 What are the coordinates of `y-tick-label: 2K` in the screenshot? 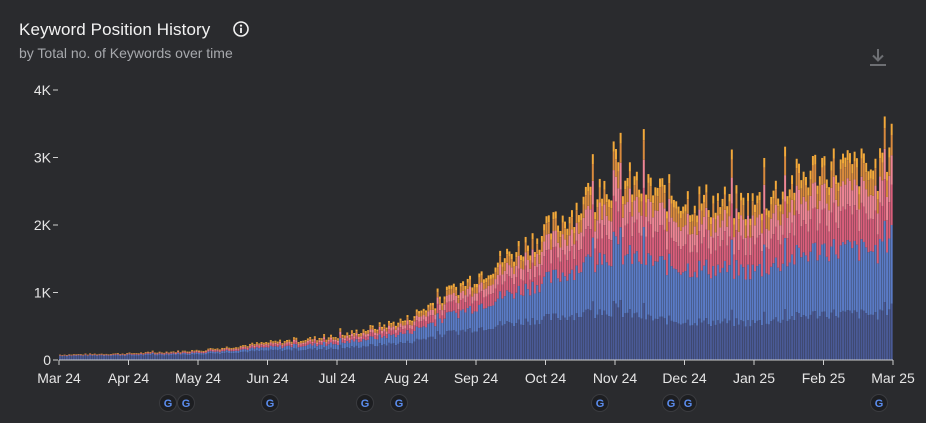 It's located at (43, 225).